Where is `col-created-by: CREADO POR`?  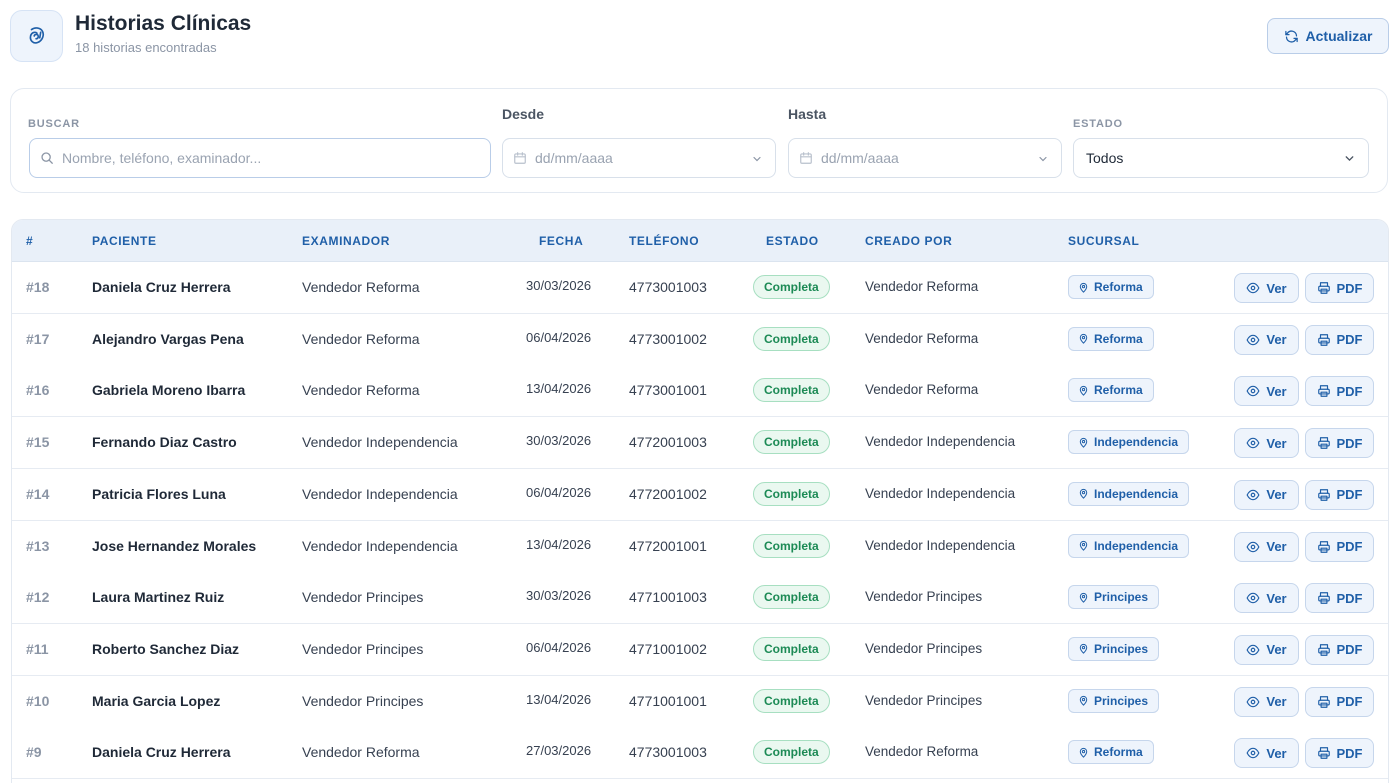
col-created-by: CREADO POR is located at coordinates (909, 241).